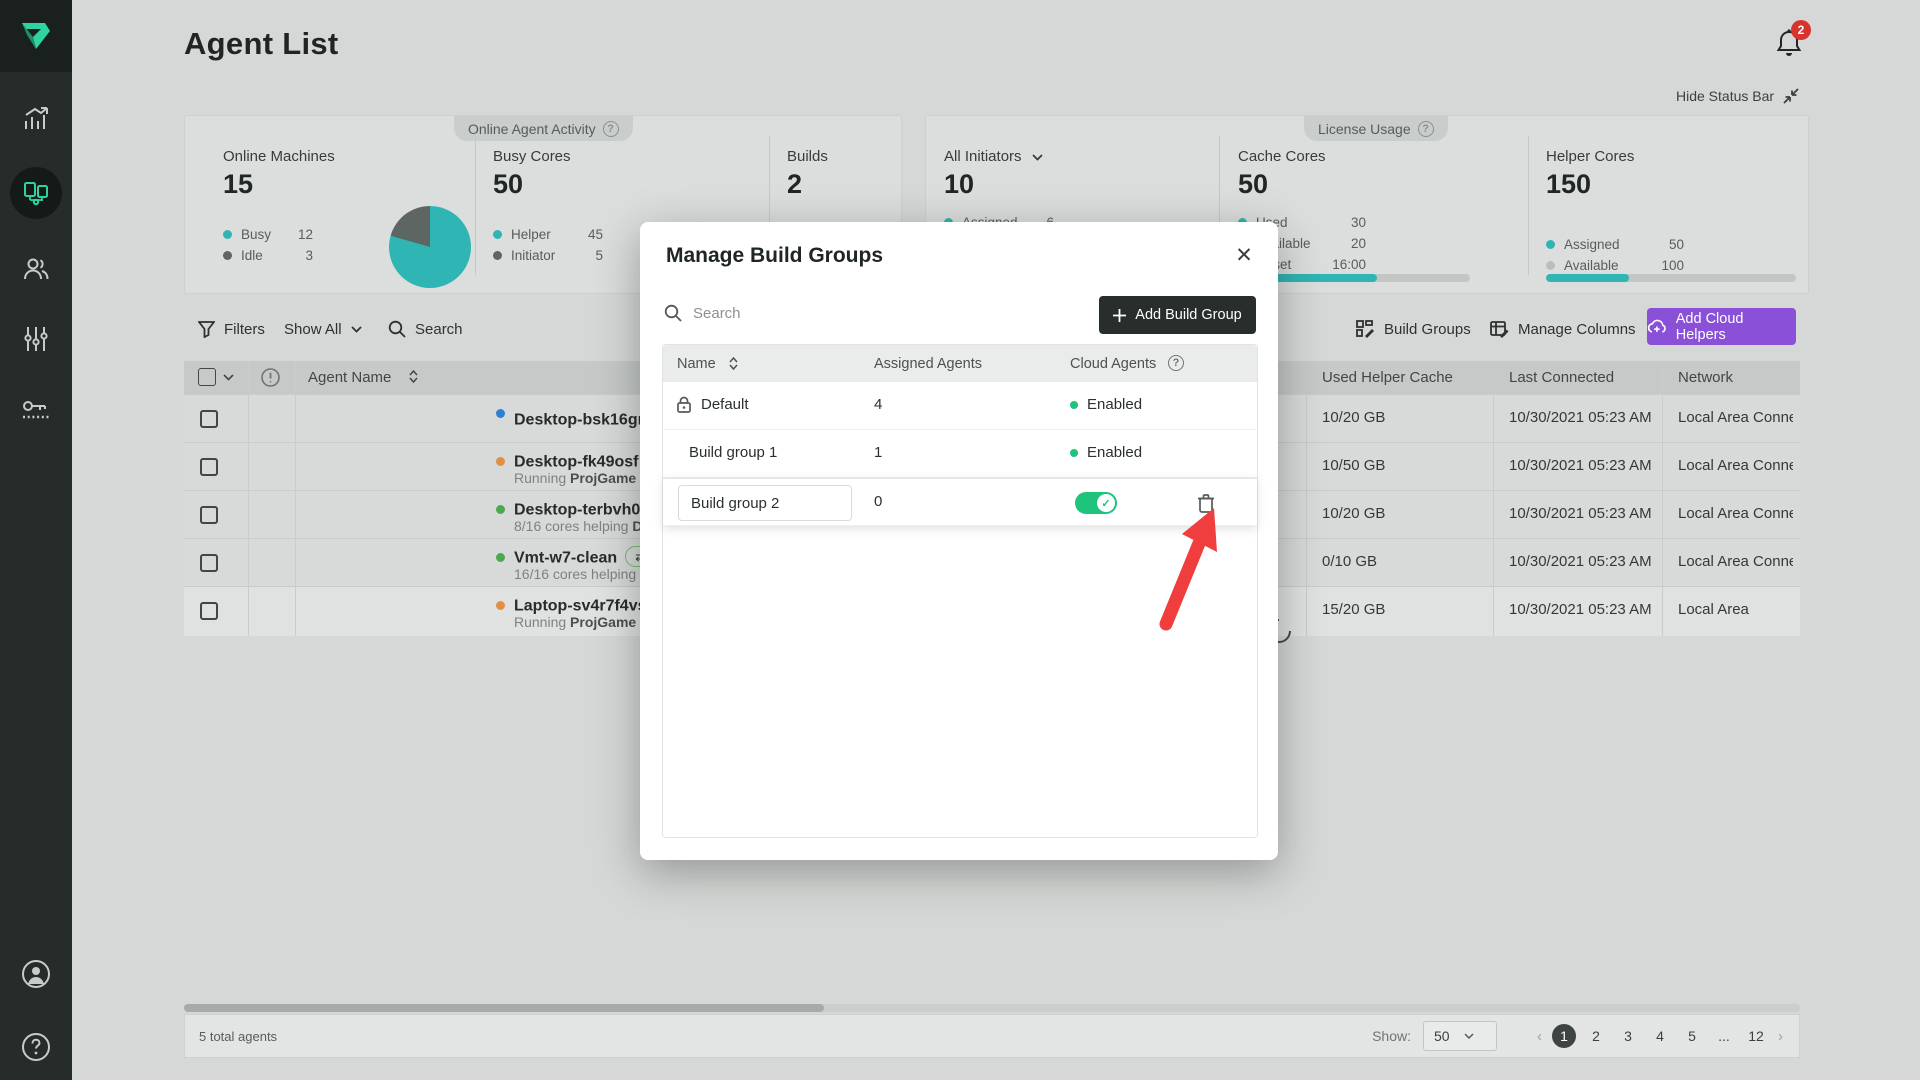 The width and height of the screenshot is (1920, 1080). Describe the element at coordinates (397, 329) in the screenshot. I see `search-icon` at that location.